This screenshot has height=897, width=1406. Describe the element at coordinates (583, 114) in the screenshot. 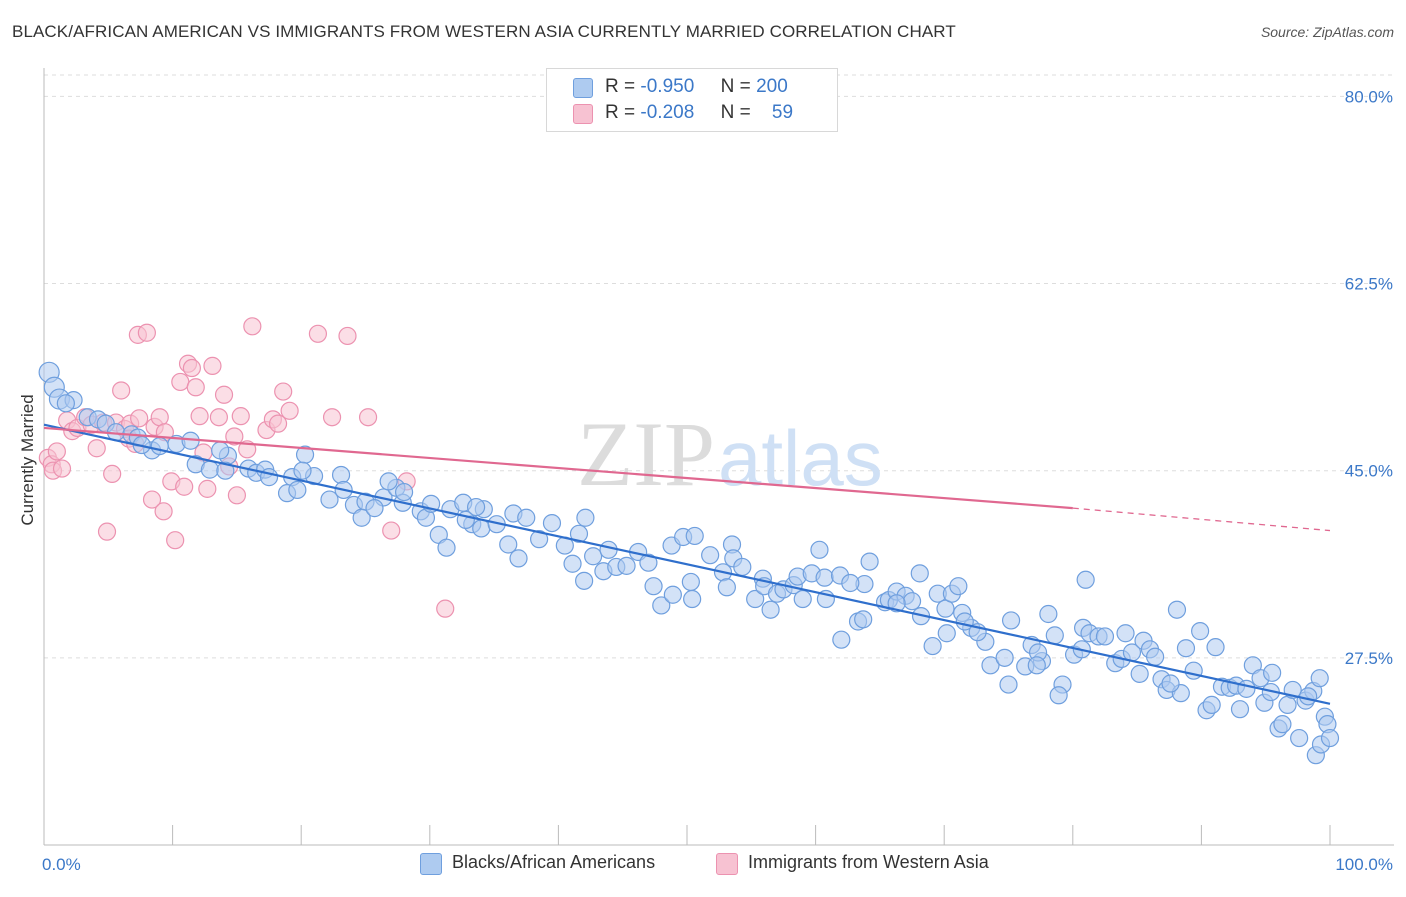

I see `legend-swatch-pink` at that location.